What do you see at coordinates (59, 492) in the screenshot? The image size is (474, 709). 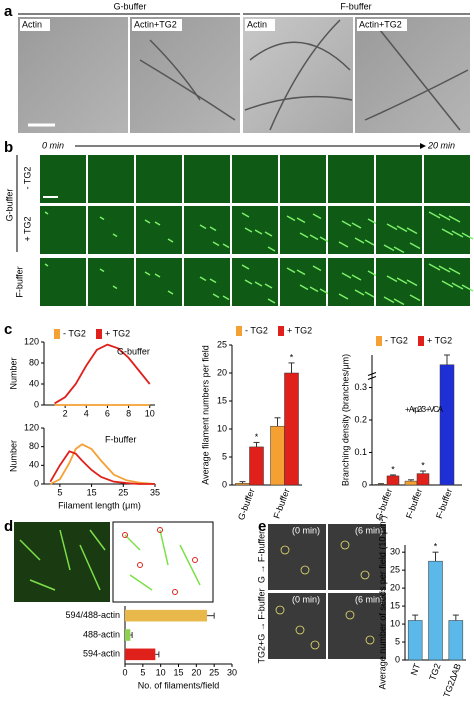 I see `x-tick-label: 5` at bounding box center [59, 492].